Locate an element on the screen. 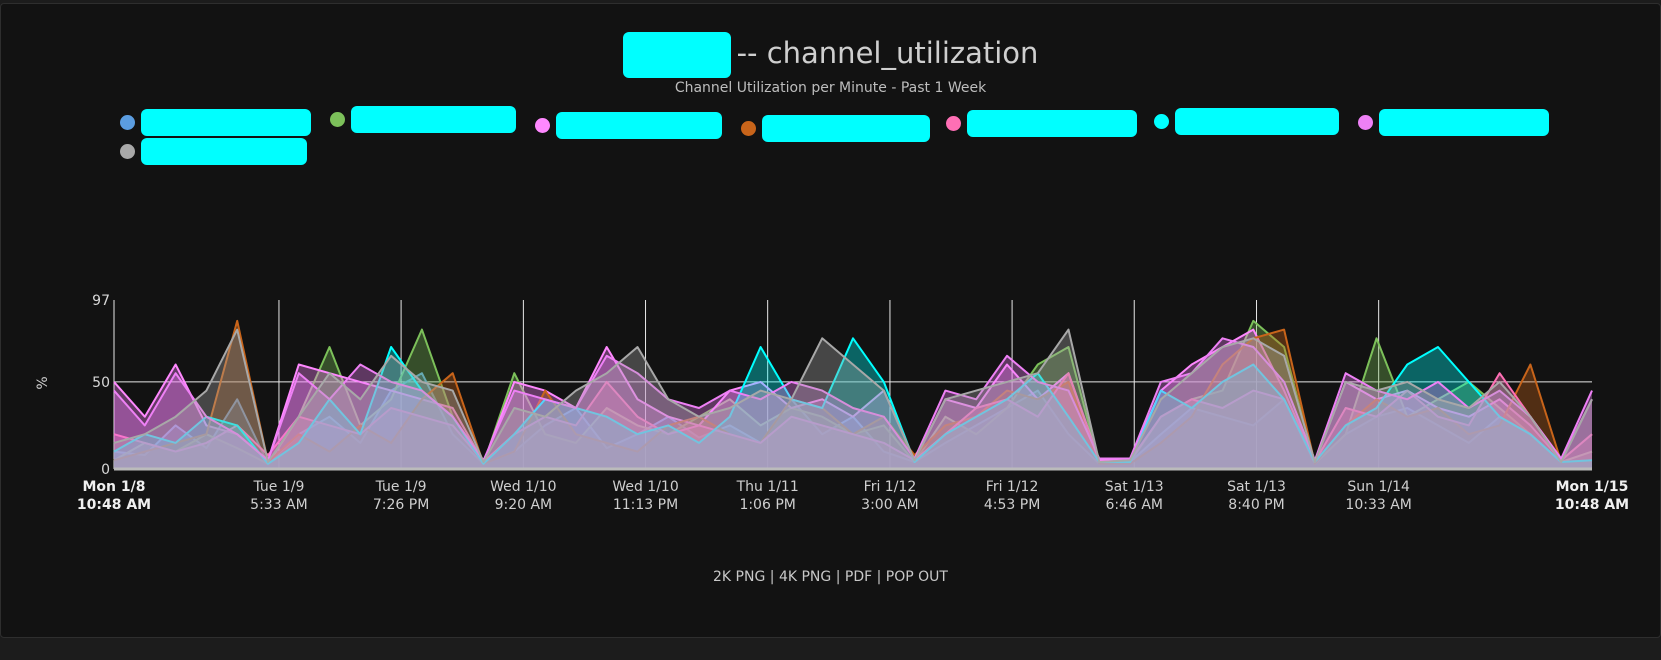 The width and height of the screenshot is (1661, 660). x-tick-label: 6:46 AM is located at coordinates (1134, 505).